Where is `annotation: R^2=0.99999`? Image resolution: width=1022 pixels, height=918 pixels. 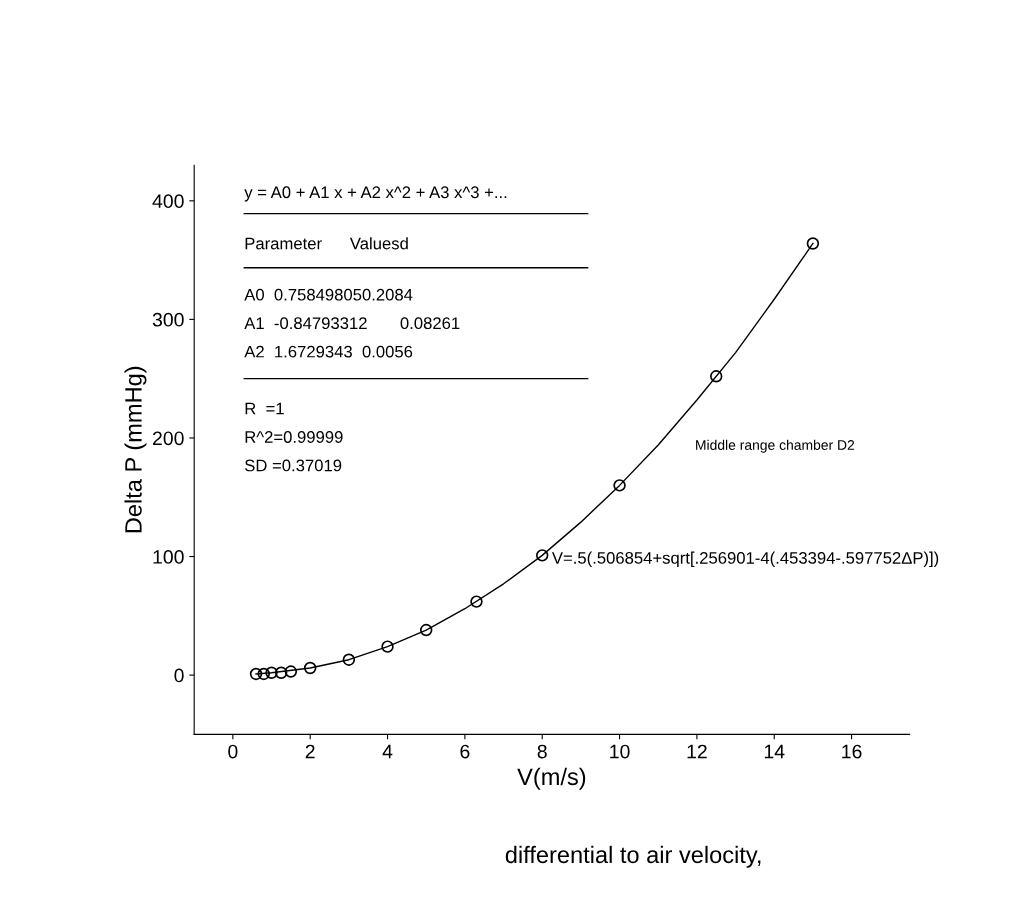
annotation: R^2=0.99999 is located at coordinates (294, 437).